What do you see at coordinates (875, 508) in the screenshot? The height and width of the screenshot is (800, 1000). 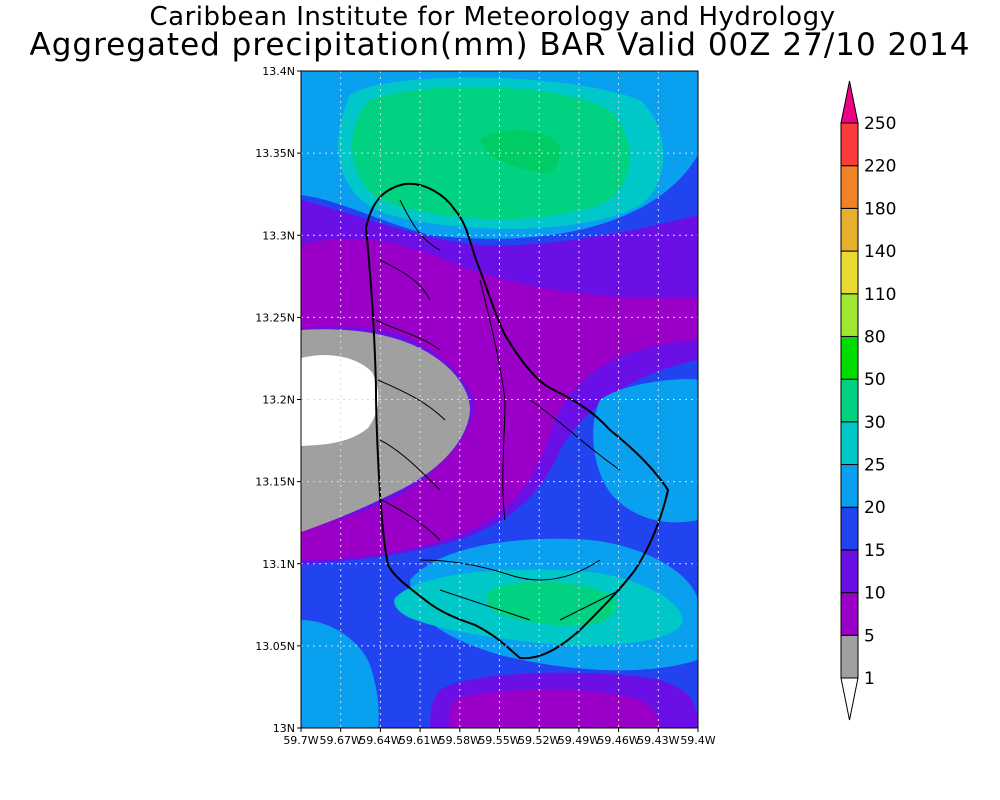 I see `colorbar-level-label: 20` at bounding box center [875, 508].